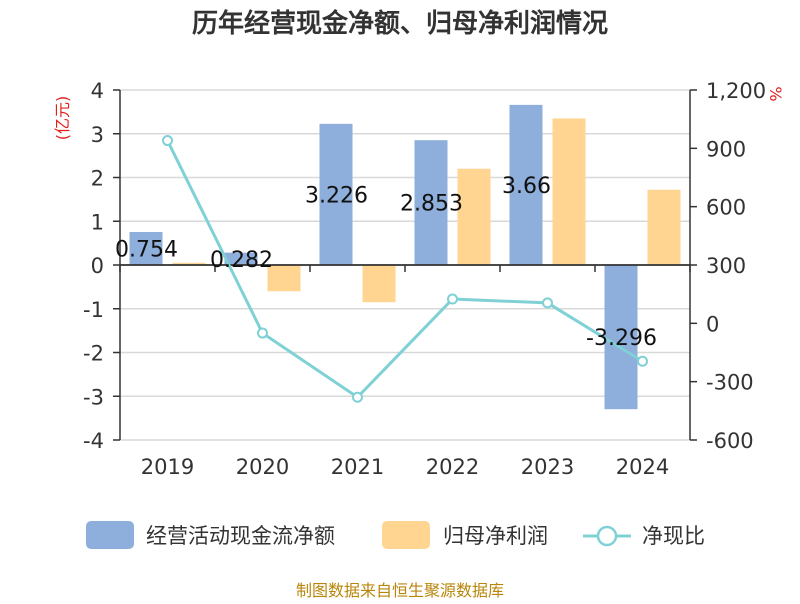  What do you see at coordinates (642, 467) in the screenshot?
I see `x-tick-label: 2024` at bounding box center [642, 467].